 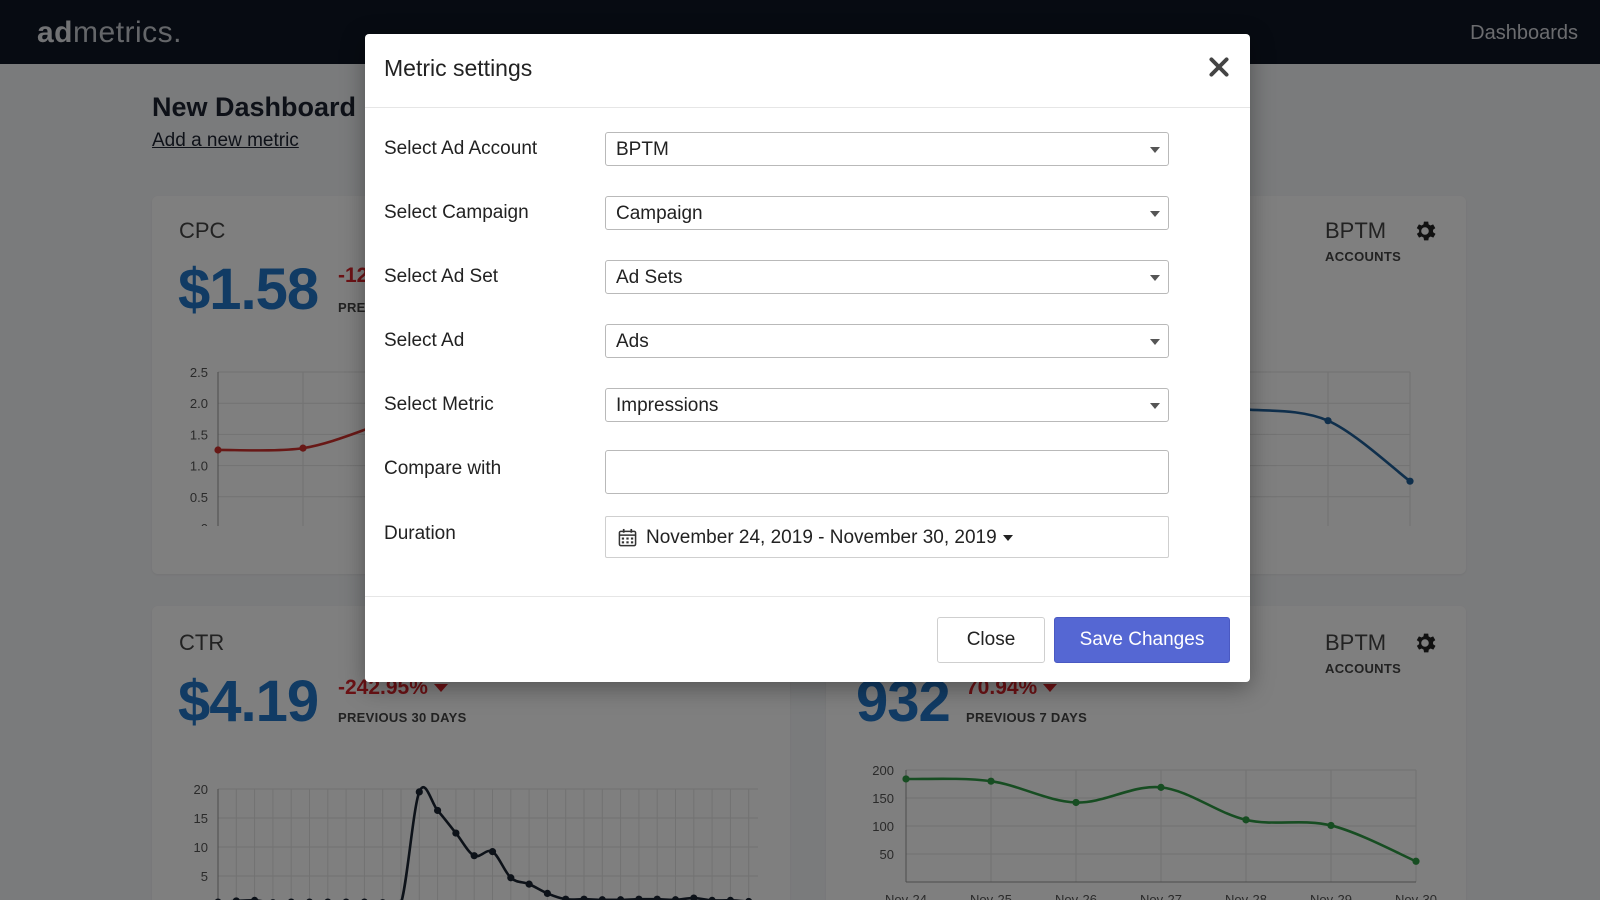 I want to click on metric-label: Select Metric, so click(x=439, y=404).